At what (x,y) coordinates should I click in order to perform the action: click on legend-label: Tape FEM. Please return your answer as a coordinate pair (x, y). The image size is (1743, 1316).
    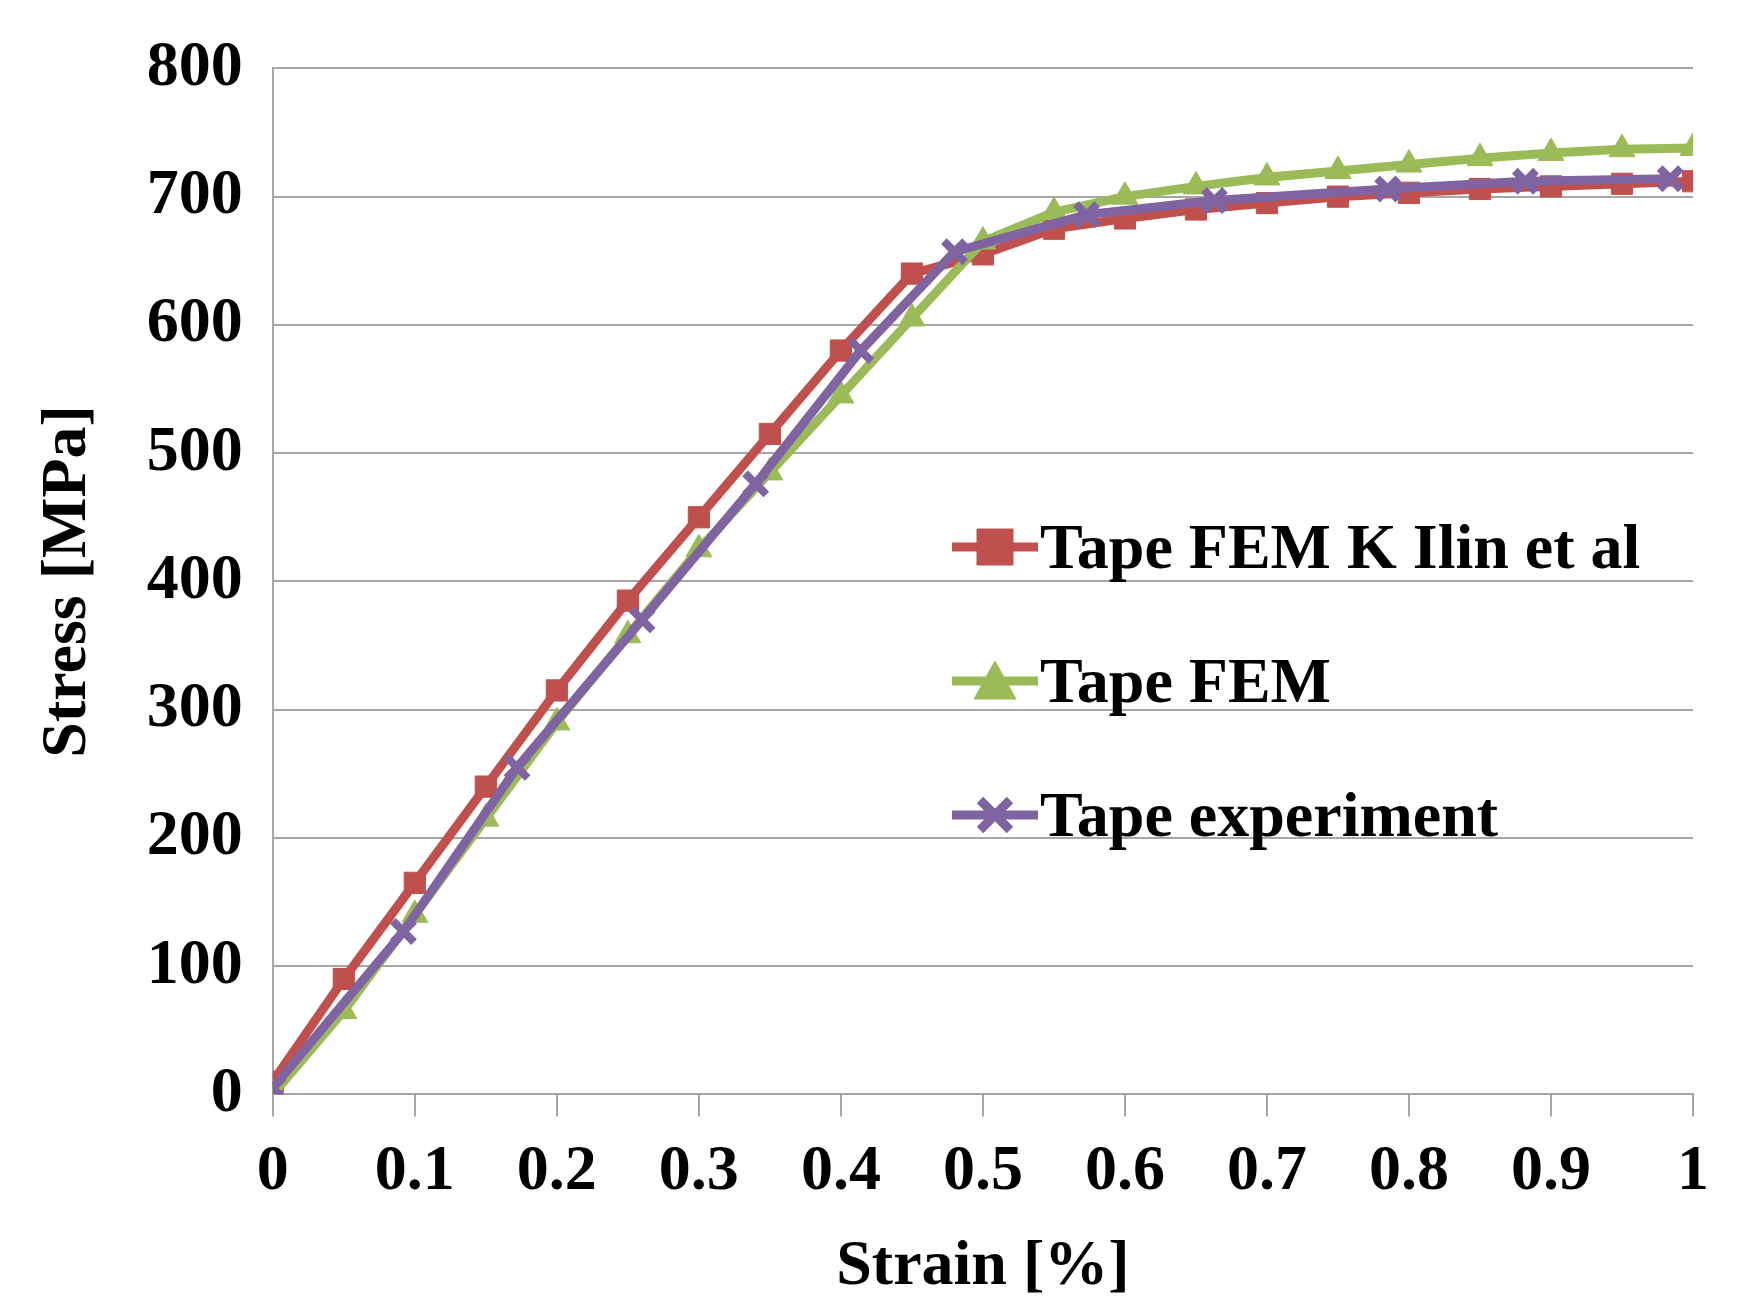
    Looking at the image, I should click on (1185, 681).